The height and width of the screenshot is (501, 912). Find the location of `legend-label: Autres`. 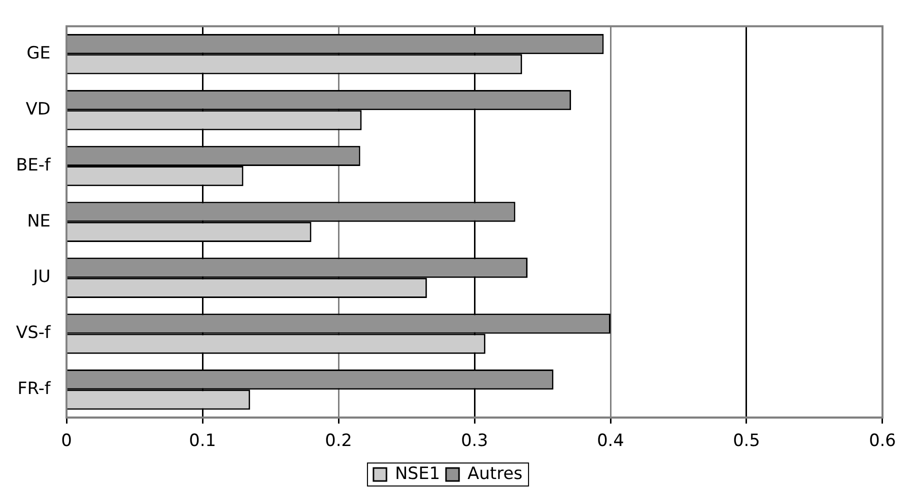

legend-label: Autres is located at coordinates (495, 474).